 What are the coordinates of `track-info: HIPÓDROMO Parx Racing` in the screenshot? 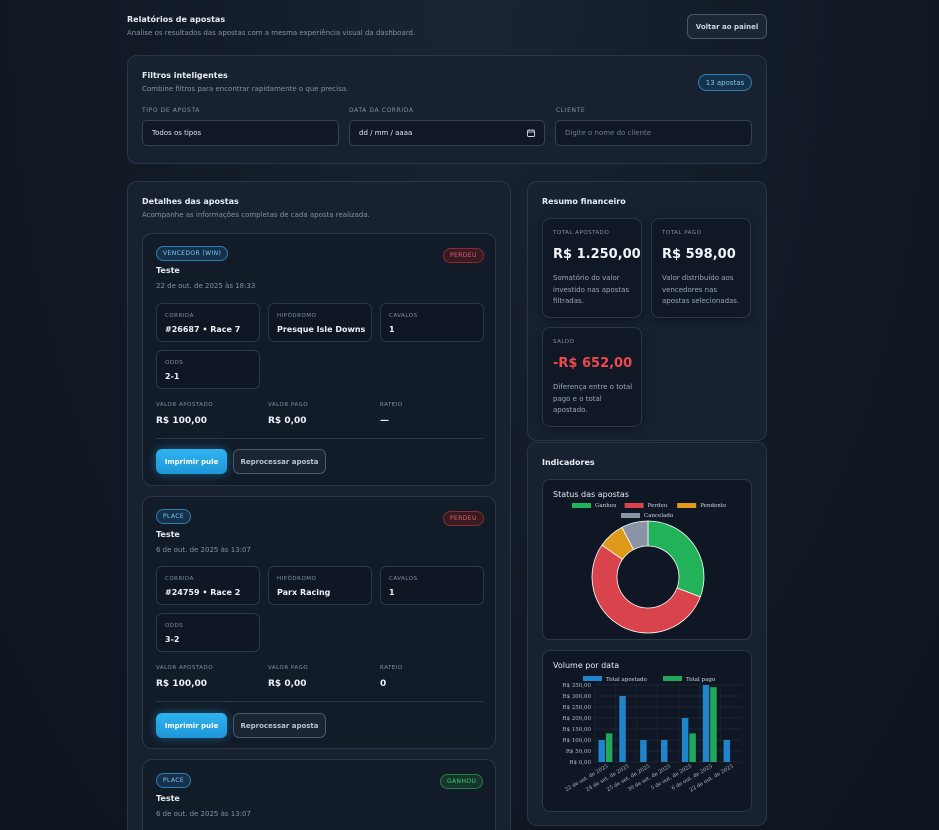 It's located at (320, 585).